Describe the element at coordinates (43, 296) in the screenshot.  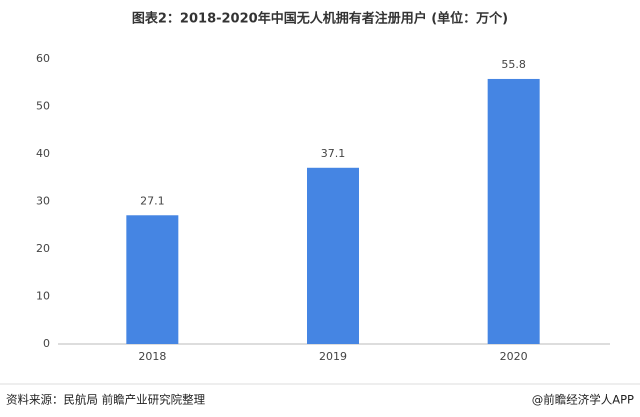
I see `y-tick-label: 10` at that location.